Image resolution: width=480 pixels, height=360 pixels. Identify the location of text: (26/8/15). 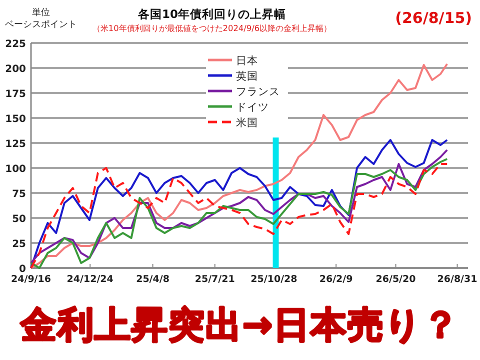
(433, 18).